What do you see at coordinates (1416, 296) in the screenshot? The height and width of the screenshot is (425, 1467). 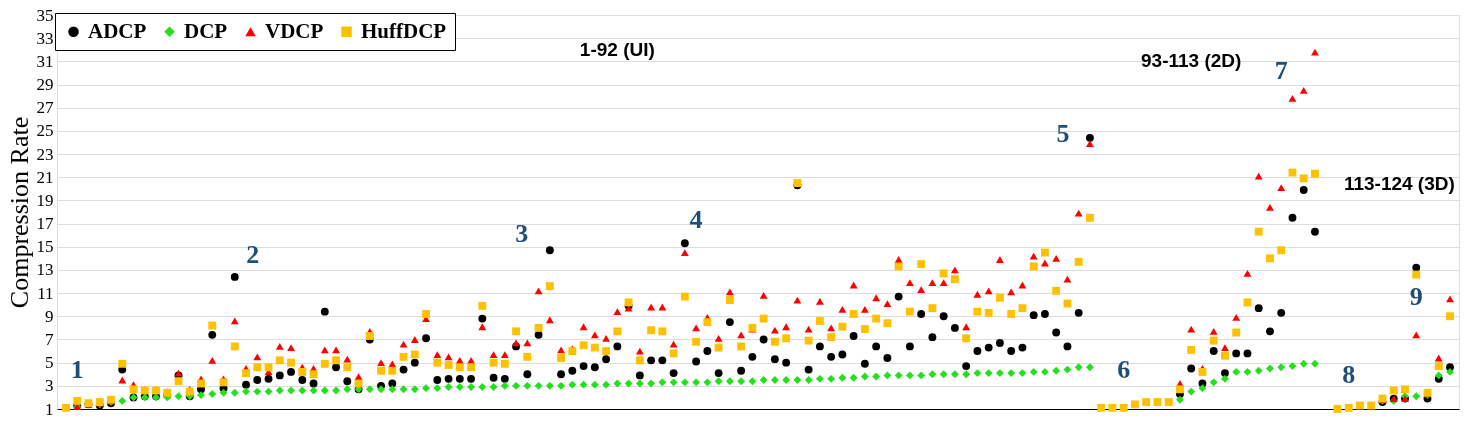 I see `annotation: 9` at bounding box center [1416, 296].